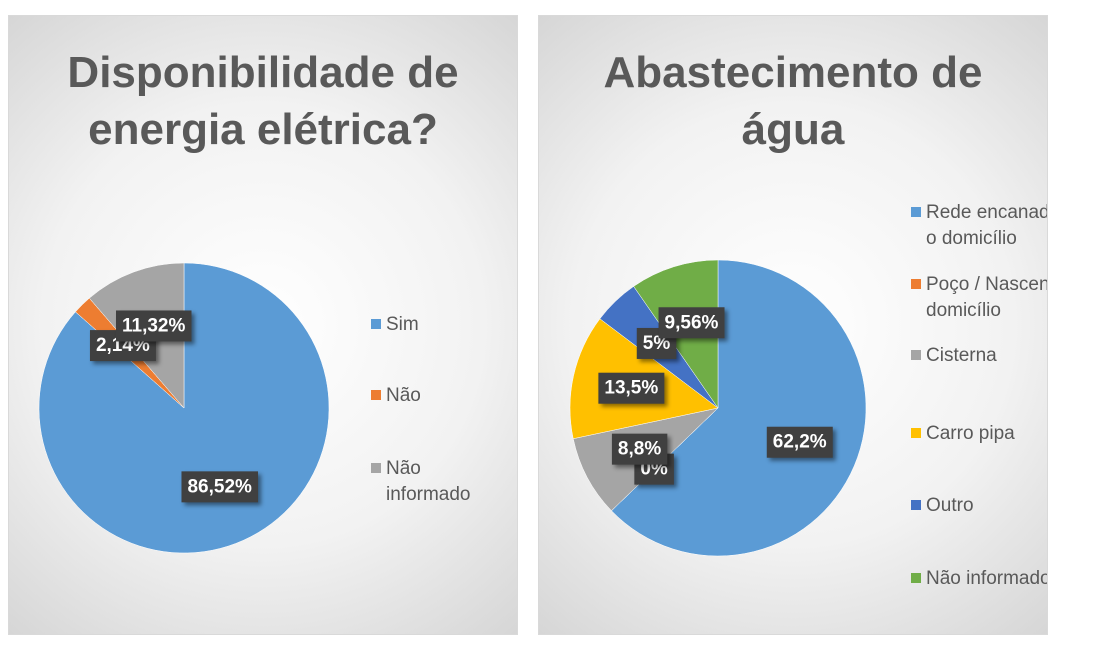 This screenshot has width=1097, height=648. I want to click on data-label: 62,2%, so click(800, 442).